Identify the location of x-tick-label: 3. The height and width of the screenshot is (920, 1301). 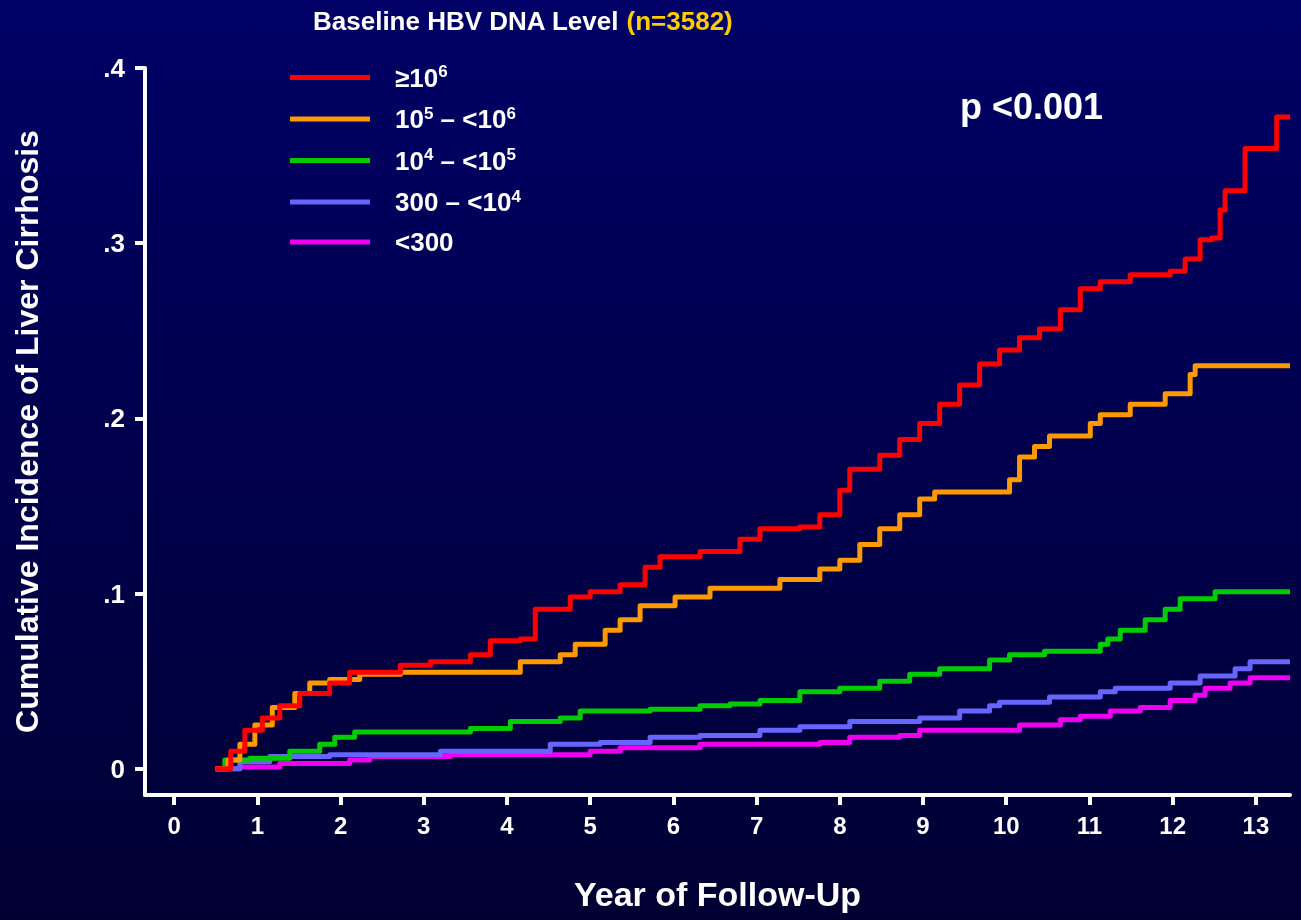
(424, 825).